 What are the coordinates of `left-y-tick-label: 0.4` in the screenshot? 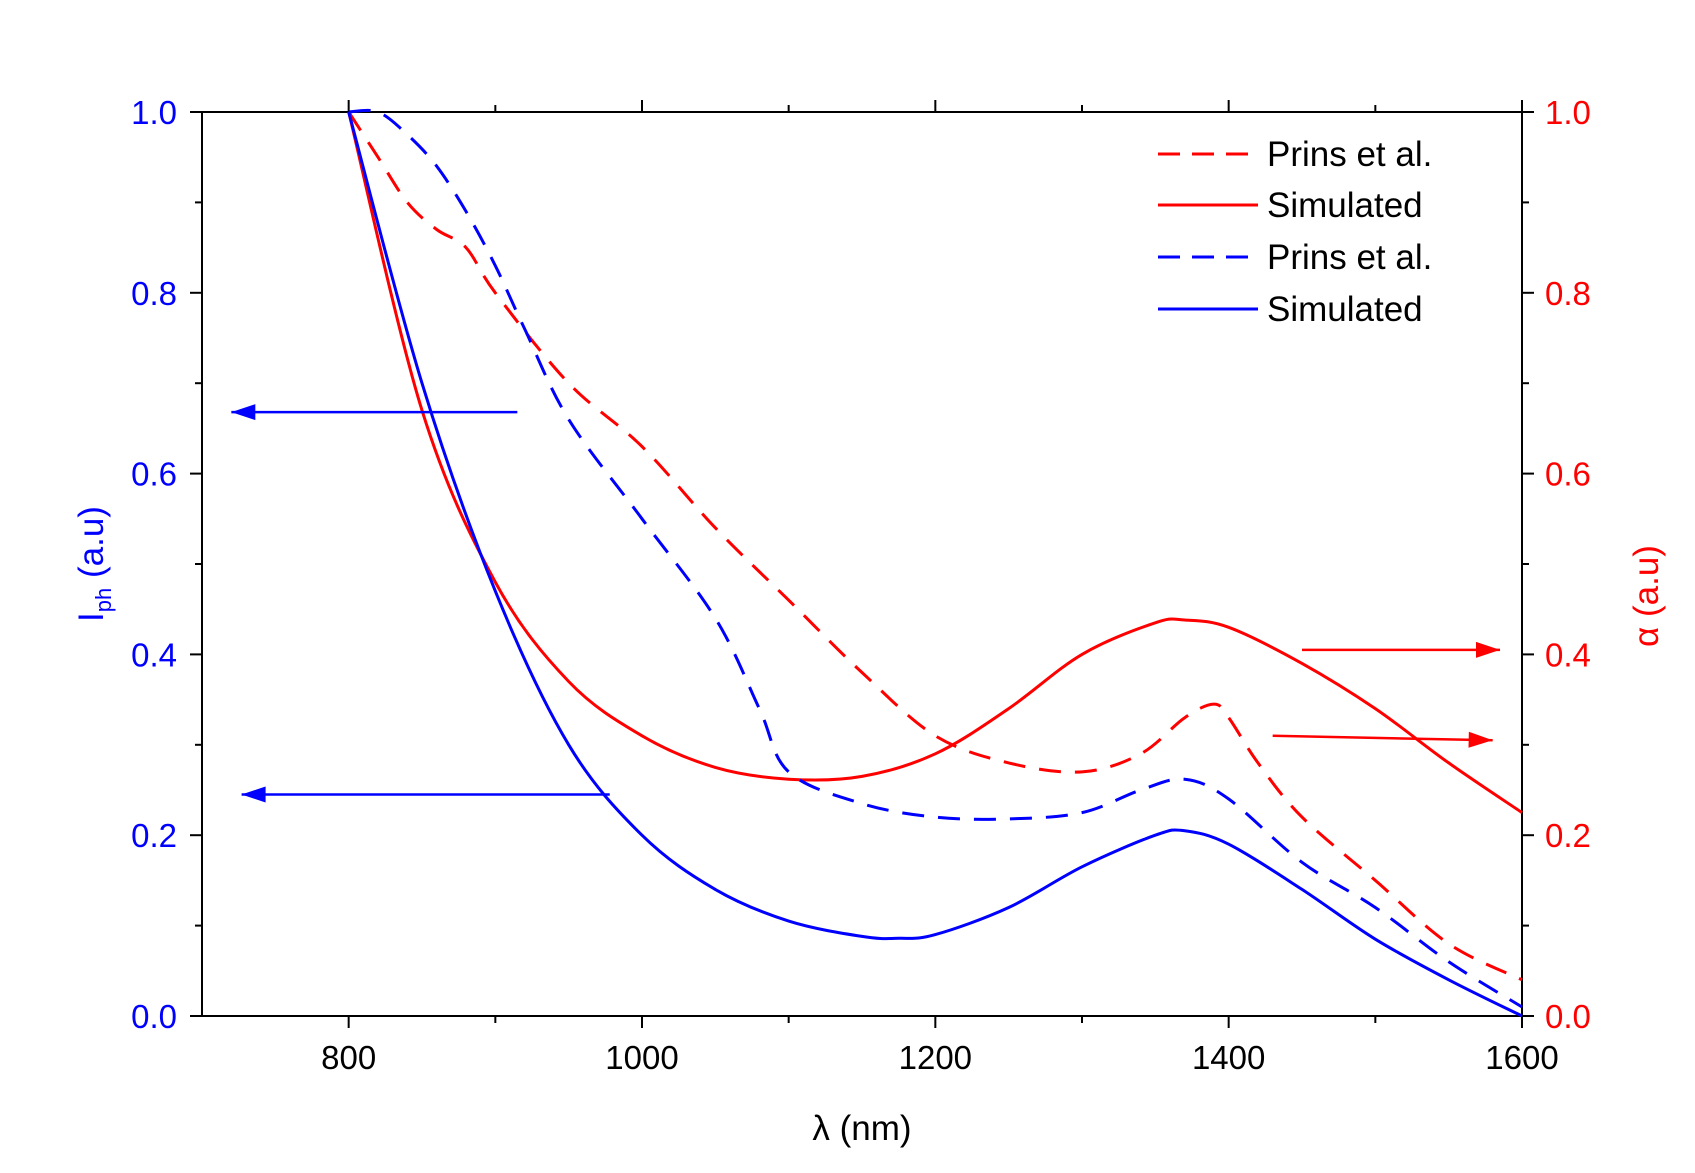 It's located at (154, 654).